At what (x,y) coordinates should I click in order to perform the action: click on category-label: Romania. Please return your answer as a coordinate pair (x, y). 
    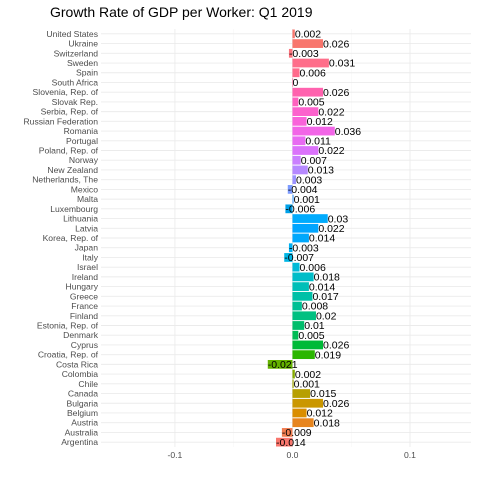
    Looking at the image, I should click on (81, 131).